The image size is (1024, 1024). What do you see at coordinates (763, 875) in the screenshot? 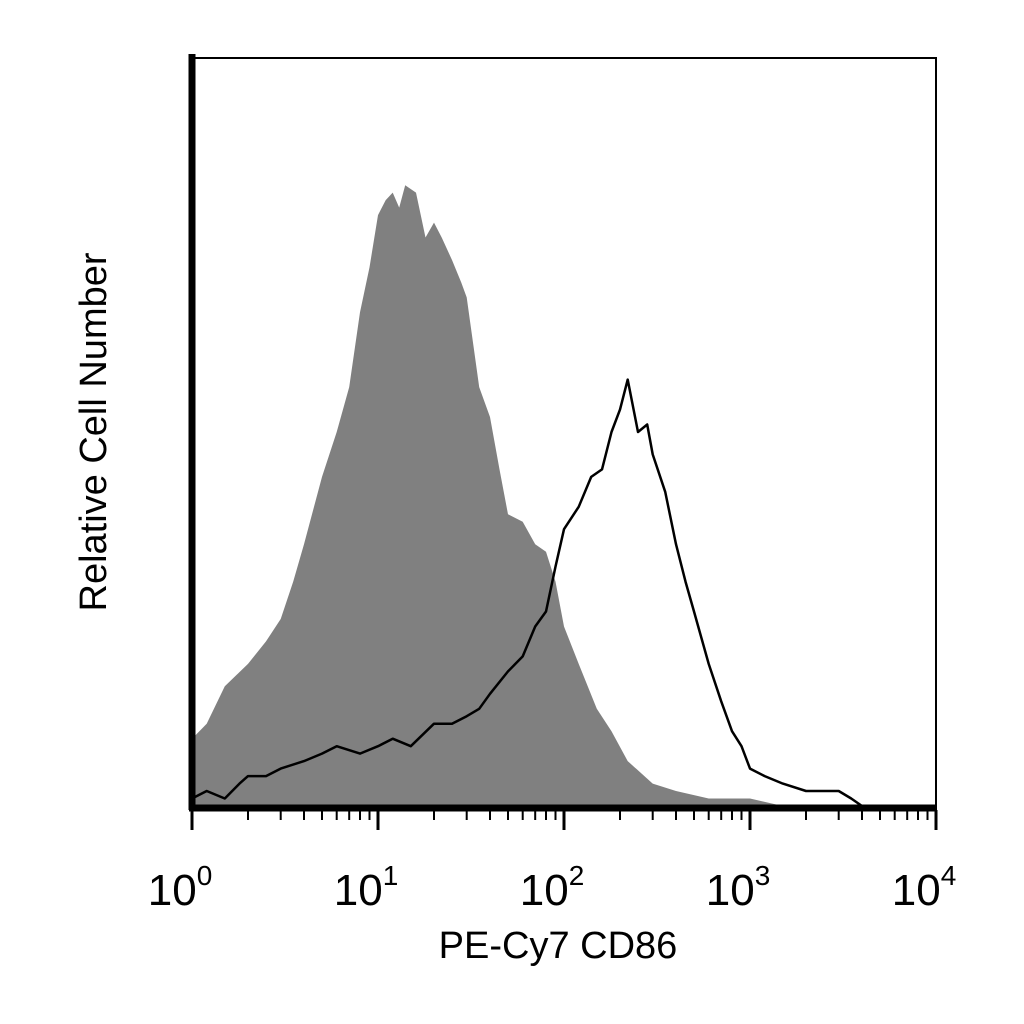
I see `x-tick-exponent: 3` at bounding box center [763, 875].